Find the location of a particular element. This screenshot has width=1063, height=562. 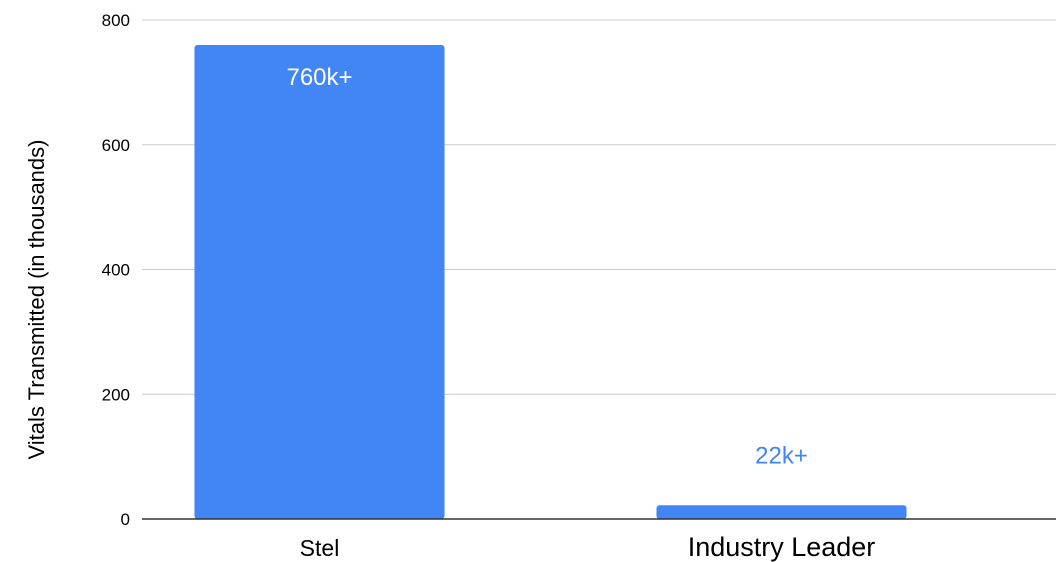

category-labels: Stel Industry Leader is located at coordinates (588, 547).